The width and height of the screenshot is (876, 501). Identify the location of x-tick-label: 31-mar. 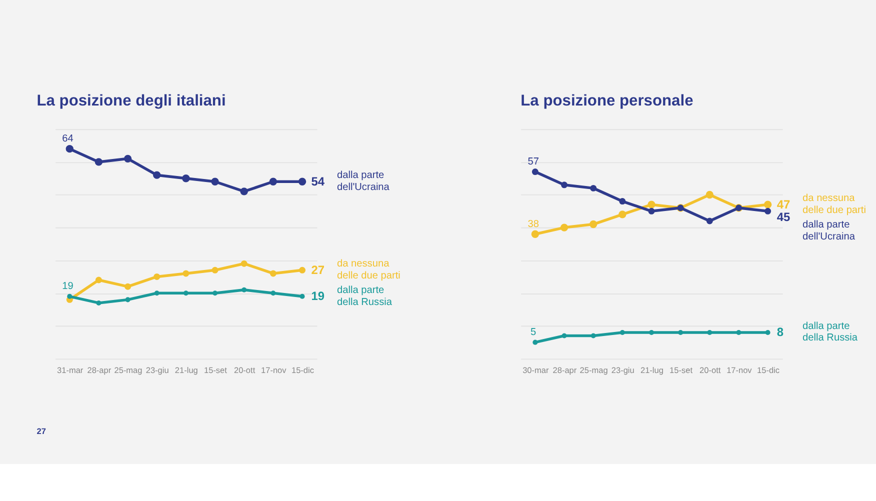
(70, 370).